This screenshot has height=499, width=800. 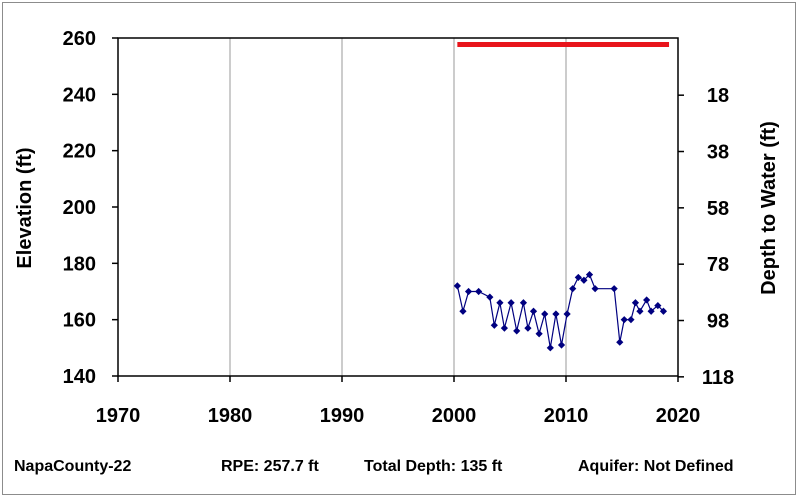 I want to click on x-tick-label: 2000, so click(x=454, y=416).